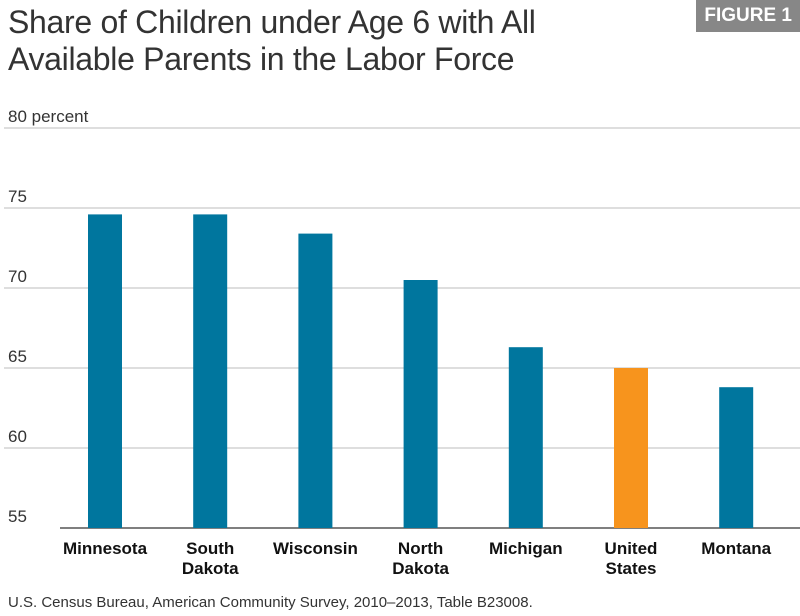  Describe the element at coordinates (105, 548) in the screenshot. I see `x-category-label: Minnesota` at that location.